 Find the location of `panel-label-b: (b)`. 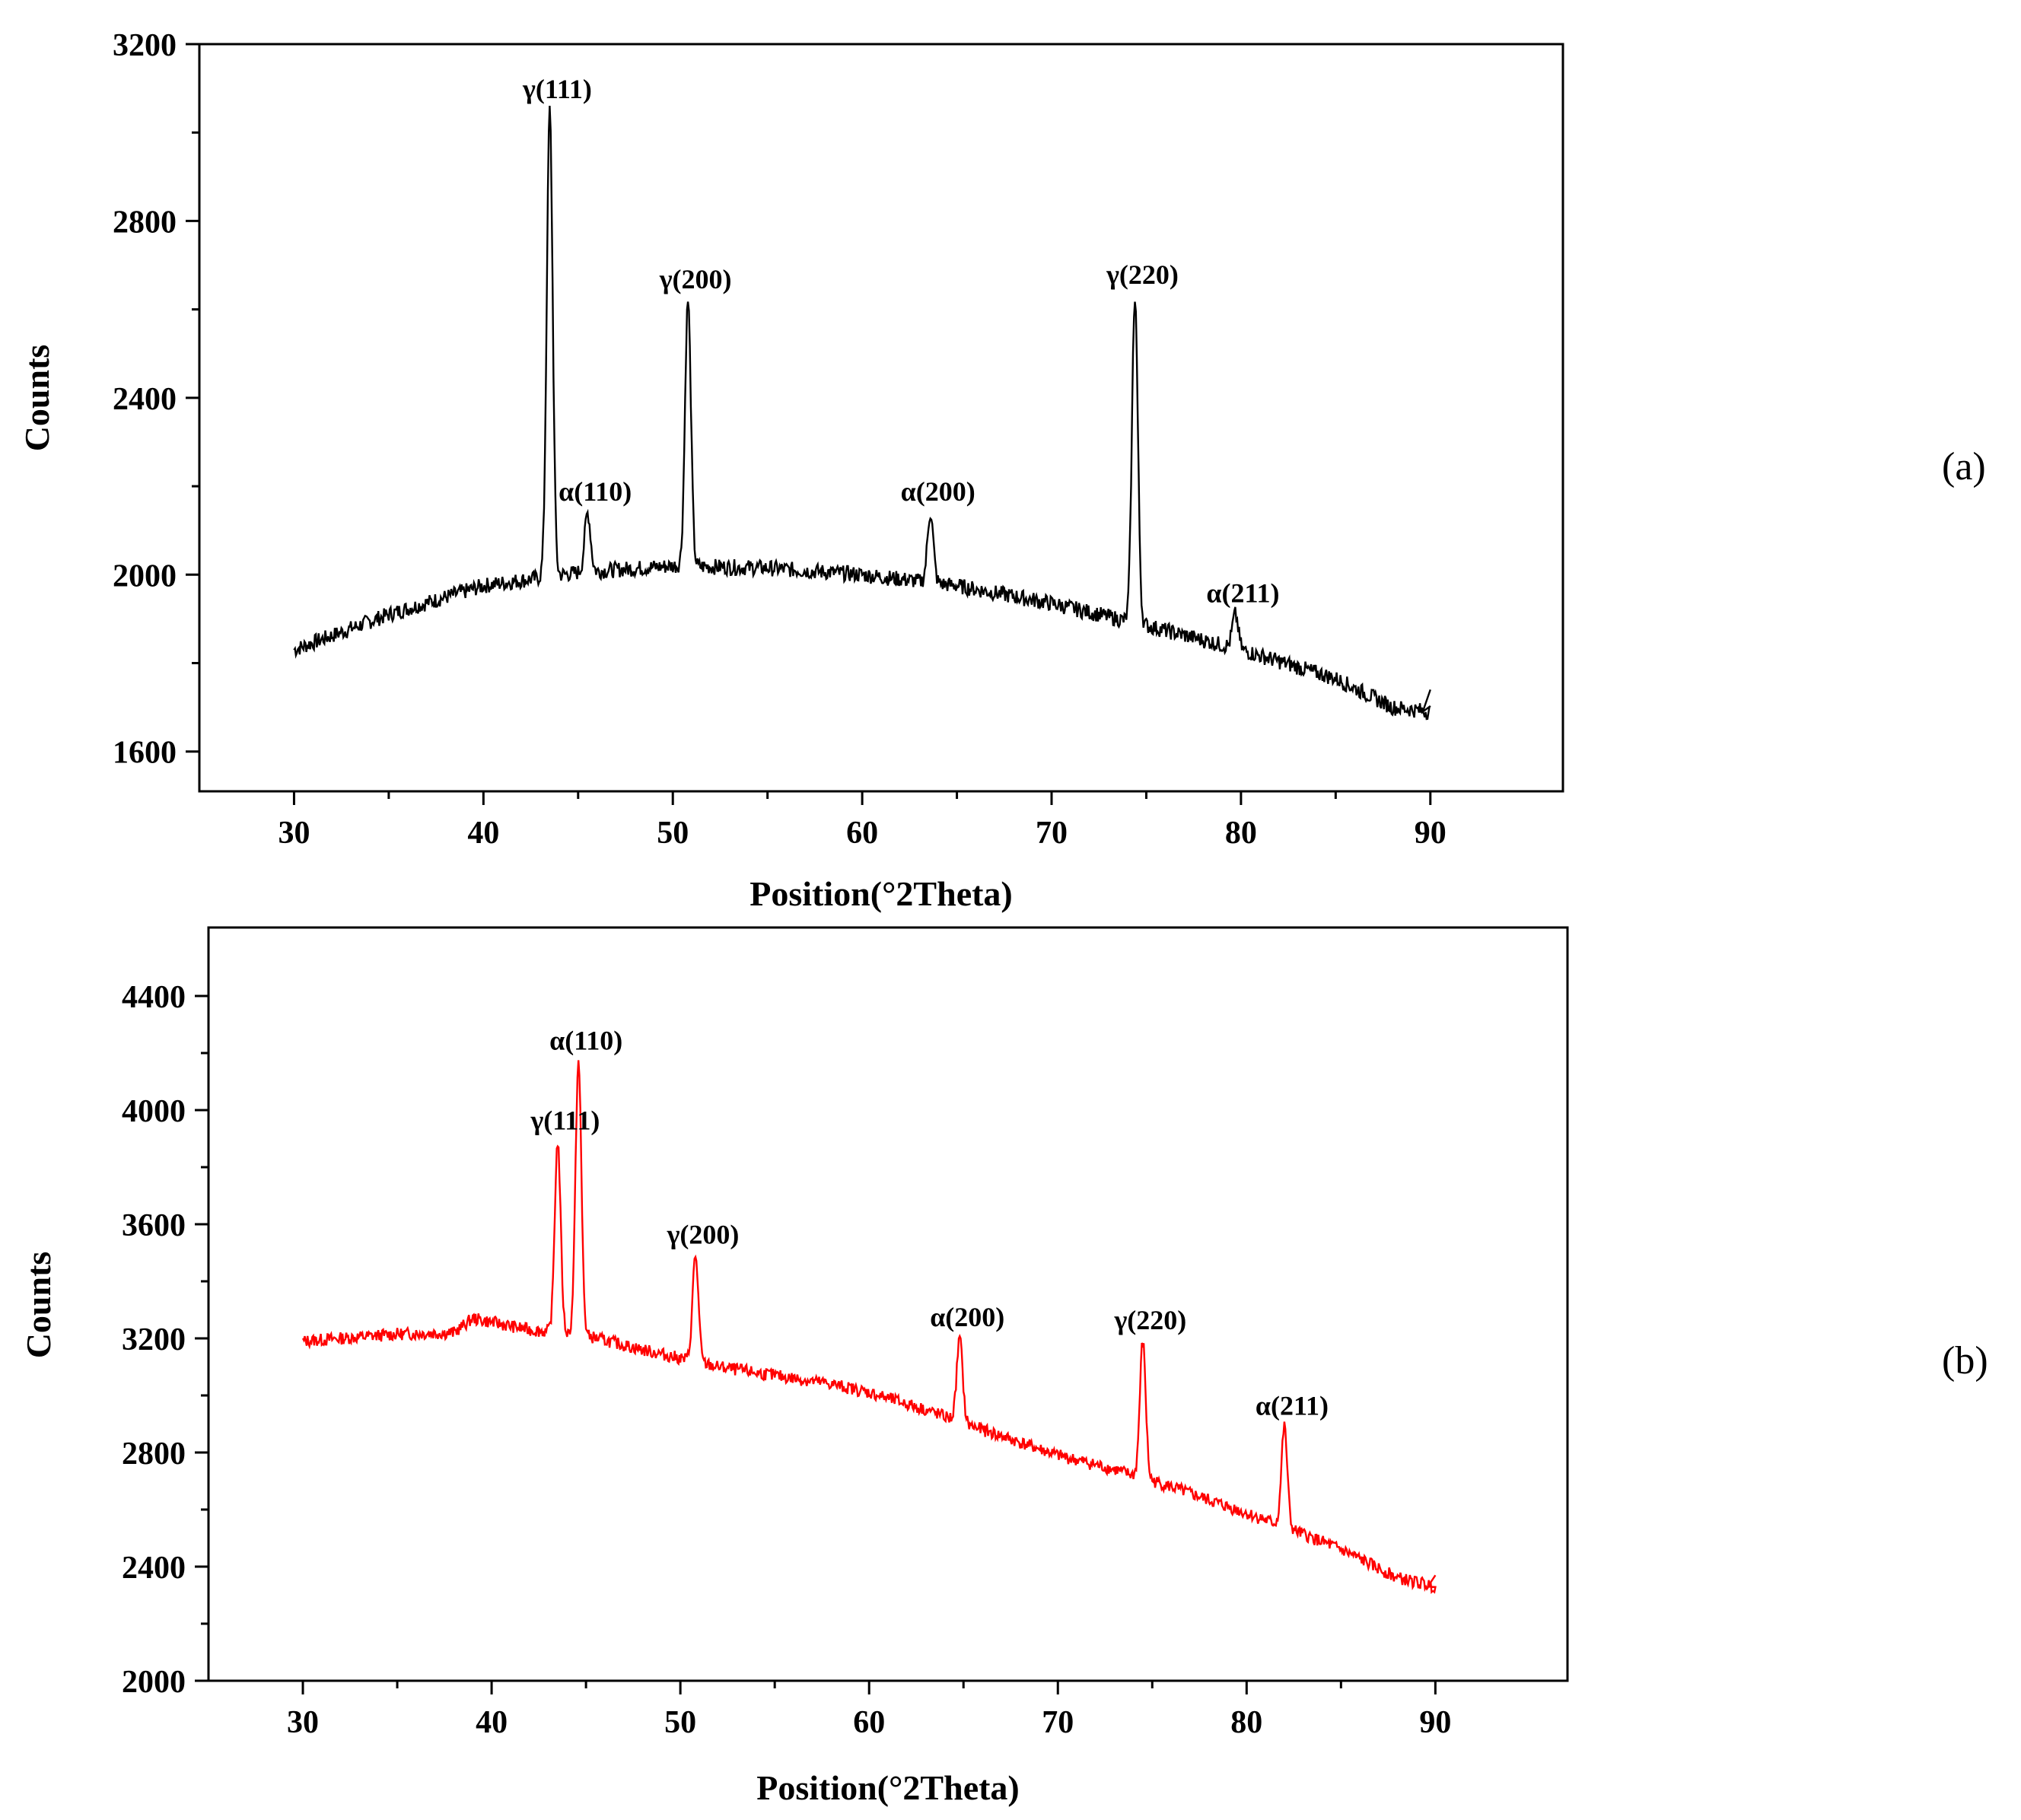

panel-label-b: (b) is located at coordinates (1965, 1360).